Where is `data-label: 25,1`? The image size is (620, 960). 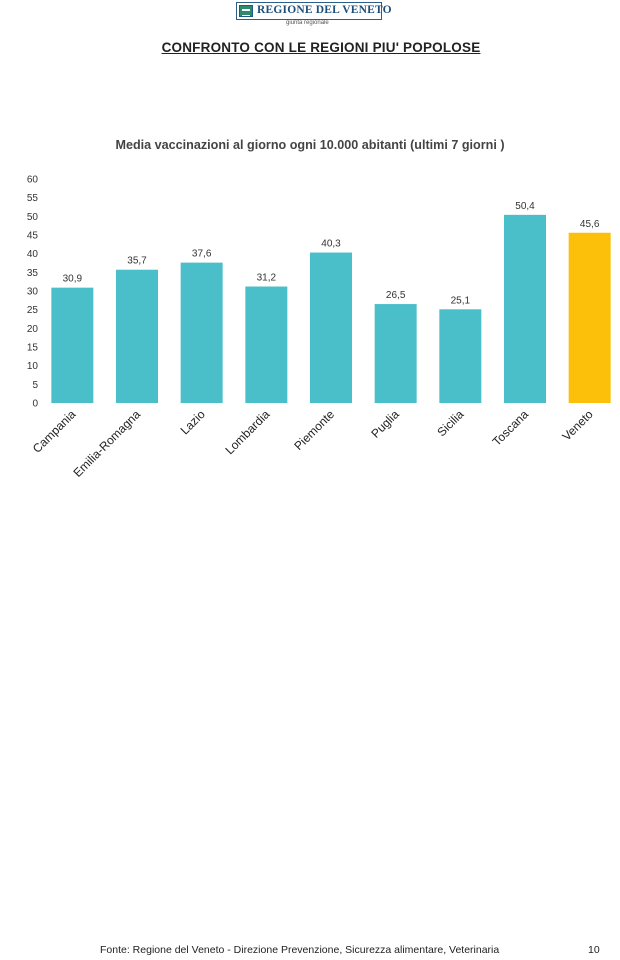
data-label: 25,1 is located at coordinates (461, 300).